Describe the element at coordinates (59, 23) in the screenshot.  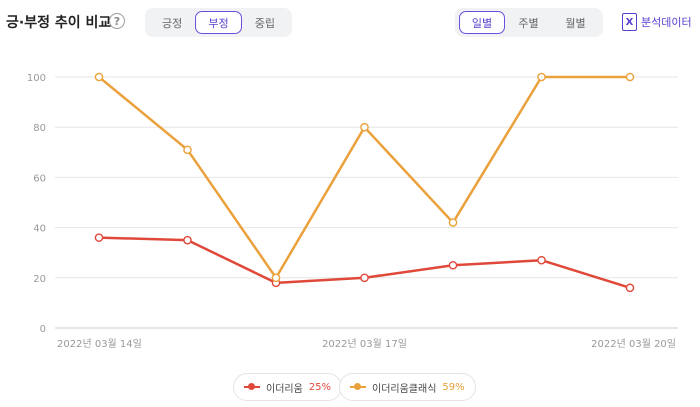
I see `page-title: 긍·부정 추이 비교` at that location.